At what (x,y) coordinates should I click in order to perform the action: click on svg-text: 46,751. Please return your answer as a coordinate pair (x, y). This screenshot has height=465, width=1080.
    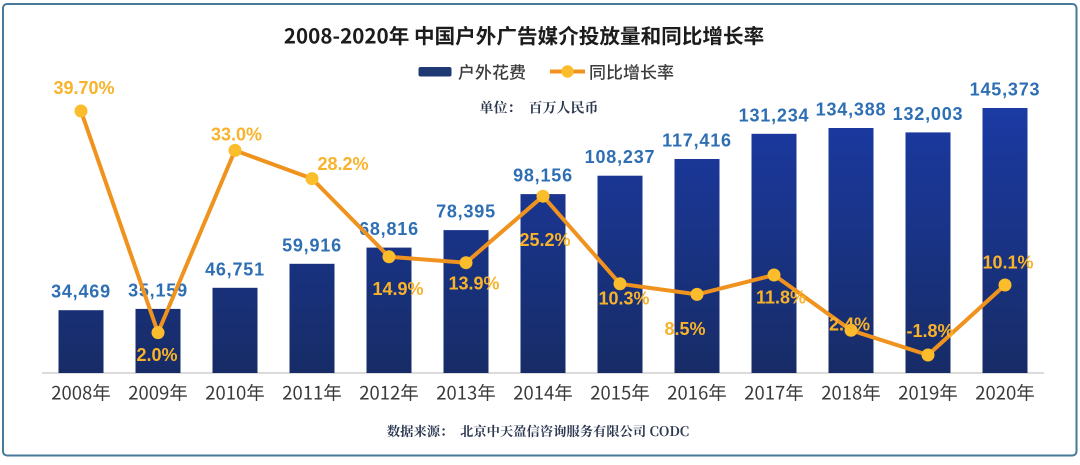
    Looking at the image, I should click on (235, 269).